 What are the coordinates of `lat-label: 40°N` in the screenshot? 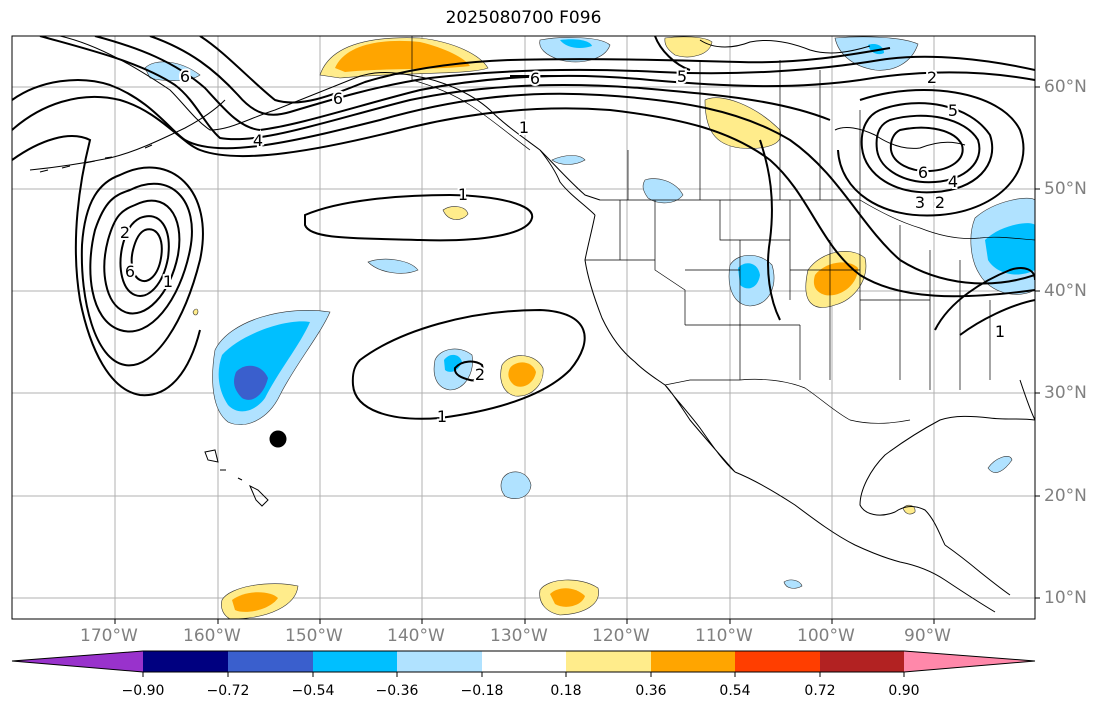 It's located at (1065, 291).